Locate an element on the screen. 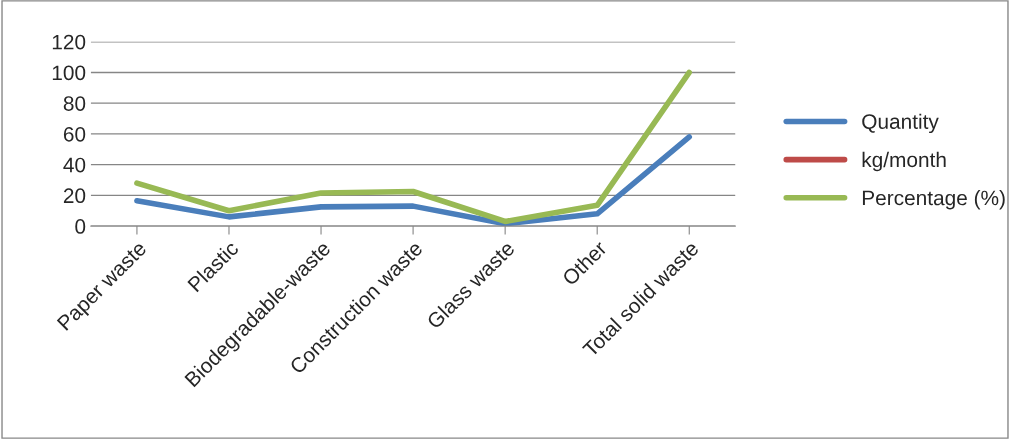 The width and height of the screenshot is (1010, 439). legend-label: Percentage (%) is located at coordinates (933, 200).